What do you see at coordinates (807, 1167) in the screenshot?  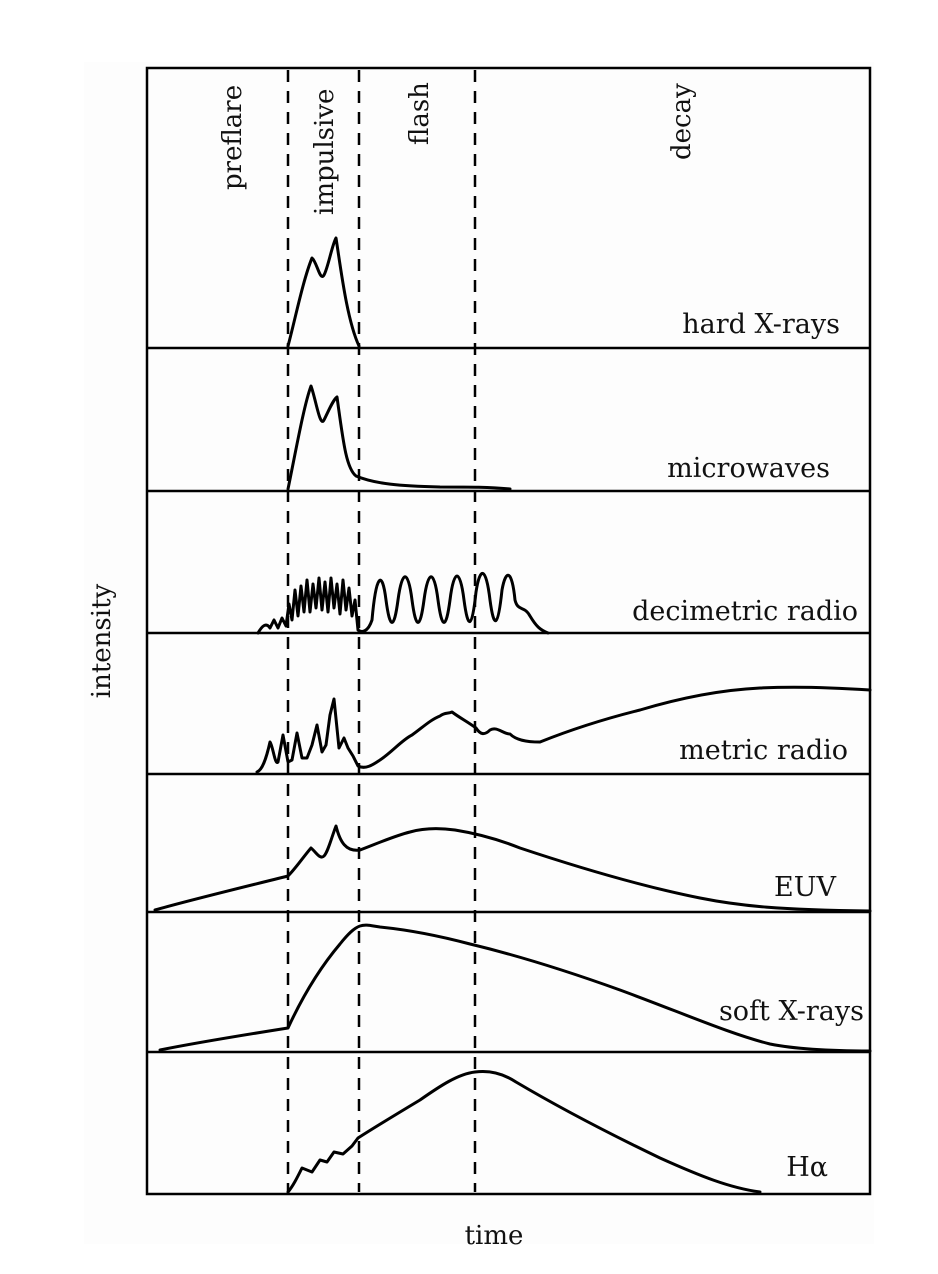 I see `band-label-h-alpha: Hα` at bounding box center [807, 1167].